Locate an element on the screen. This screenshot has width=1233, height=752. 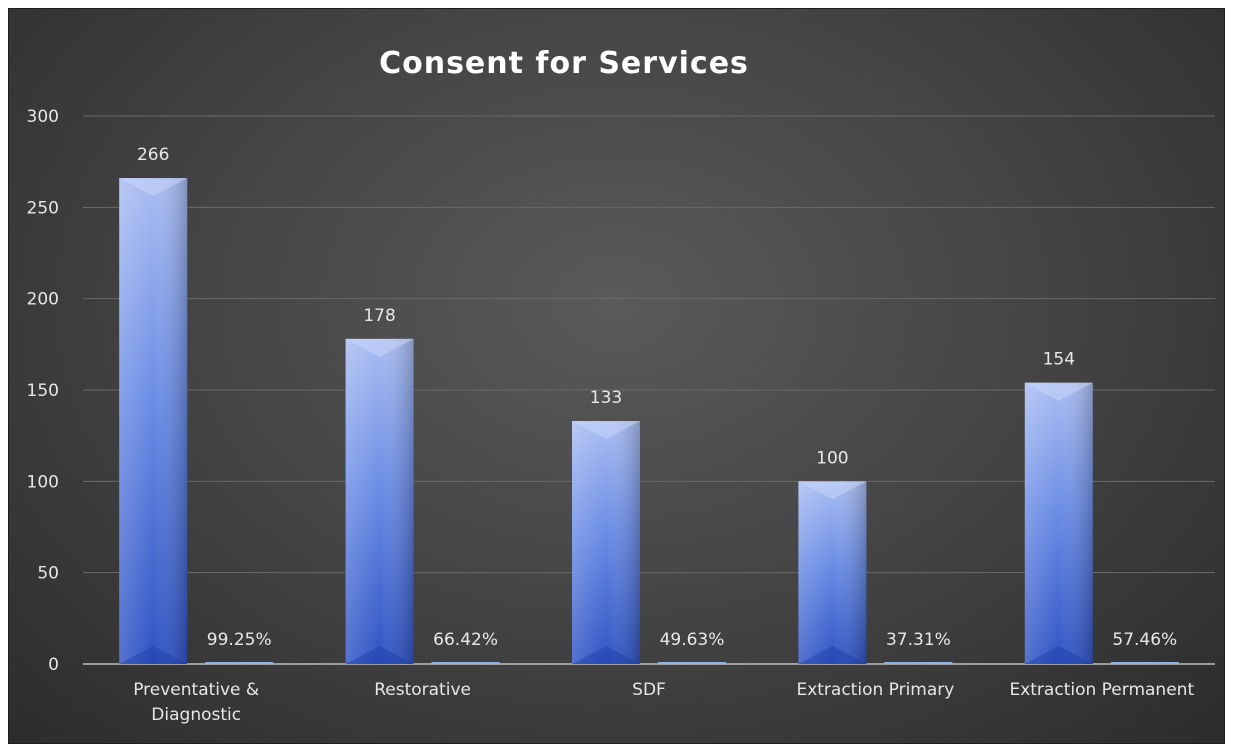
y-tick-label: 250 is located at coordinates (43, 208).